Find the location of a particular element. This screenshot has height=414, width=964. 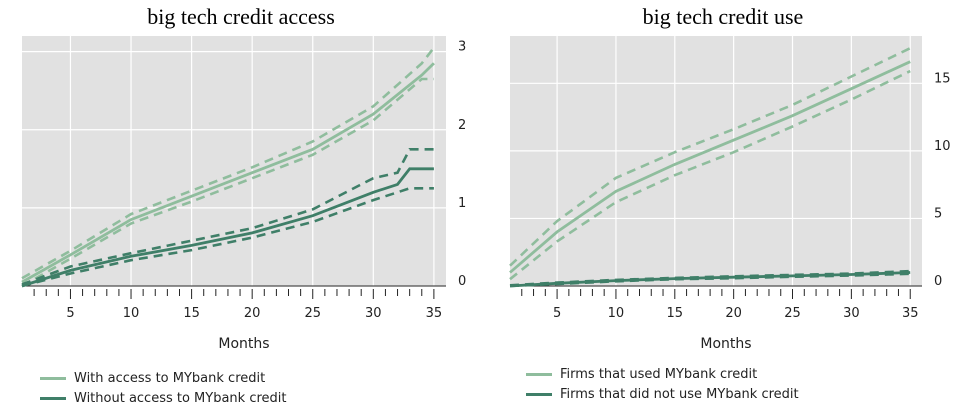

legend-item-without-access: Without access to MYbank credit is located at coordinates (163, 398).